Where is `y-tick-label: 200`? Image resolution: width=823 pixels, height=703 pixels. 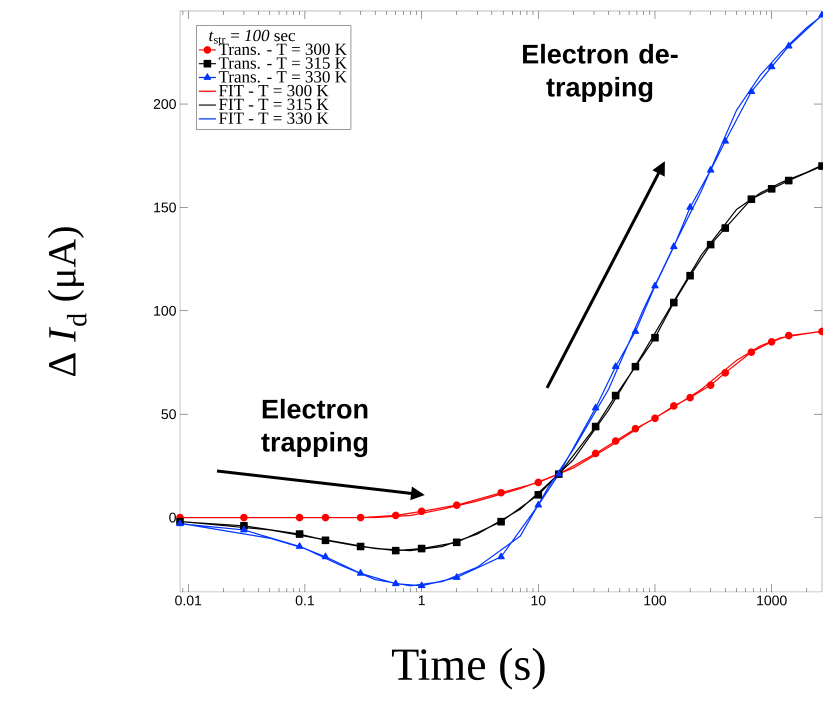
y-tick-label: 200 is located at coordinates (165, 104).